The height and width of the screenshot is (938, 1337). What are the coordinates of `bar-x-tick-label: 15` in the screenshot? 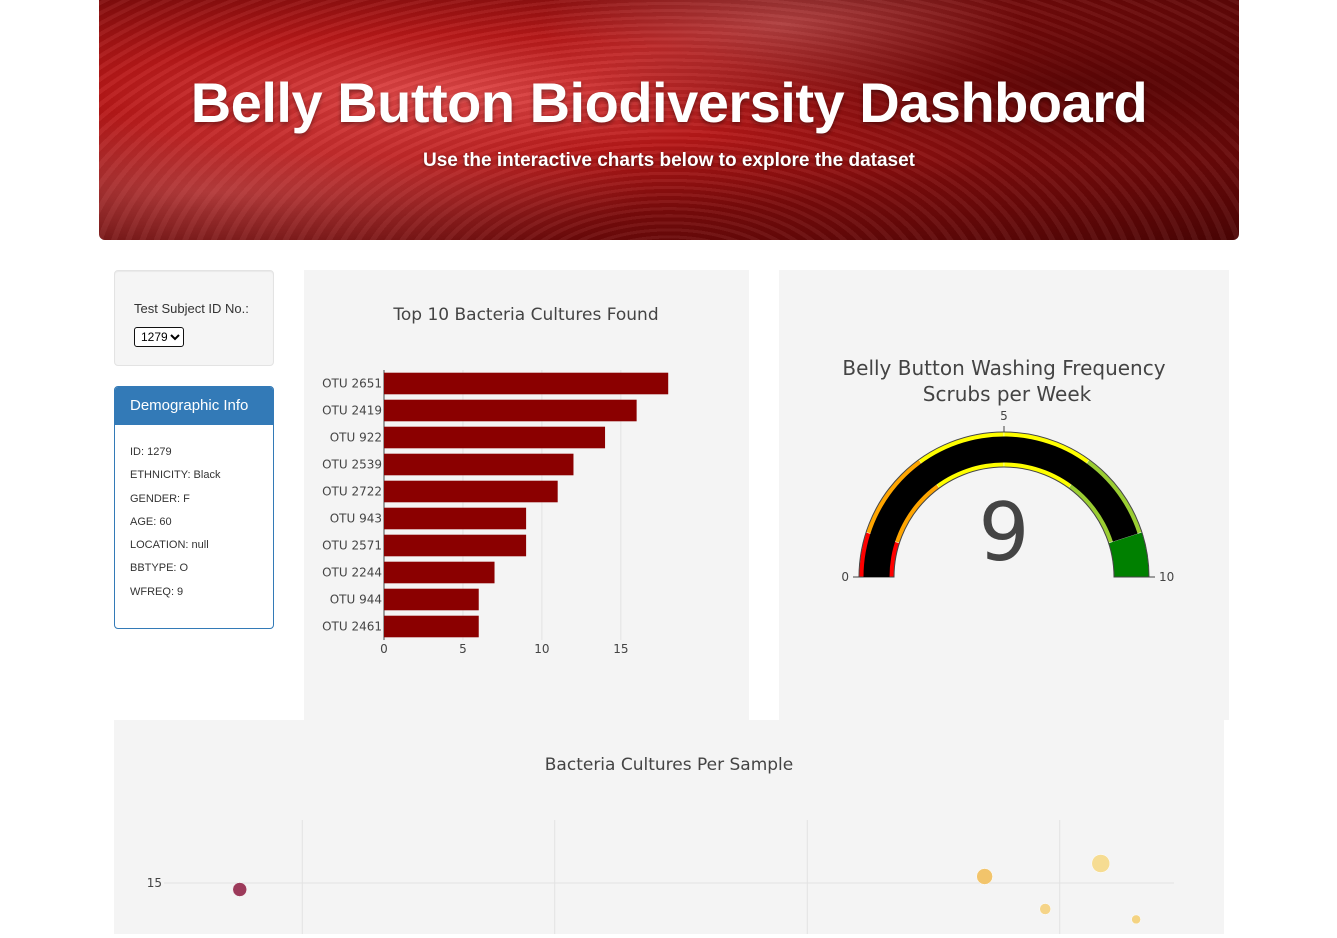 It's located at (620, 649).